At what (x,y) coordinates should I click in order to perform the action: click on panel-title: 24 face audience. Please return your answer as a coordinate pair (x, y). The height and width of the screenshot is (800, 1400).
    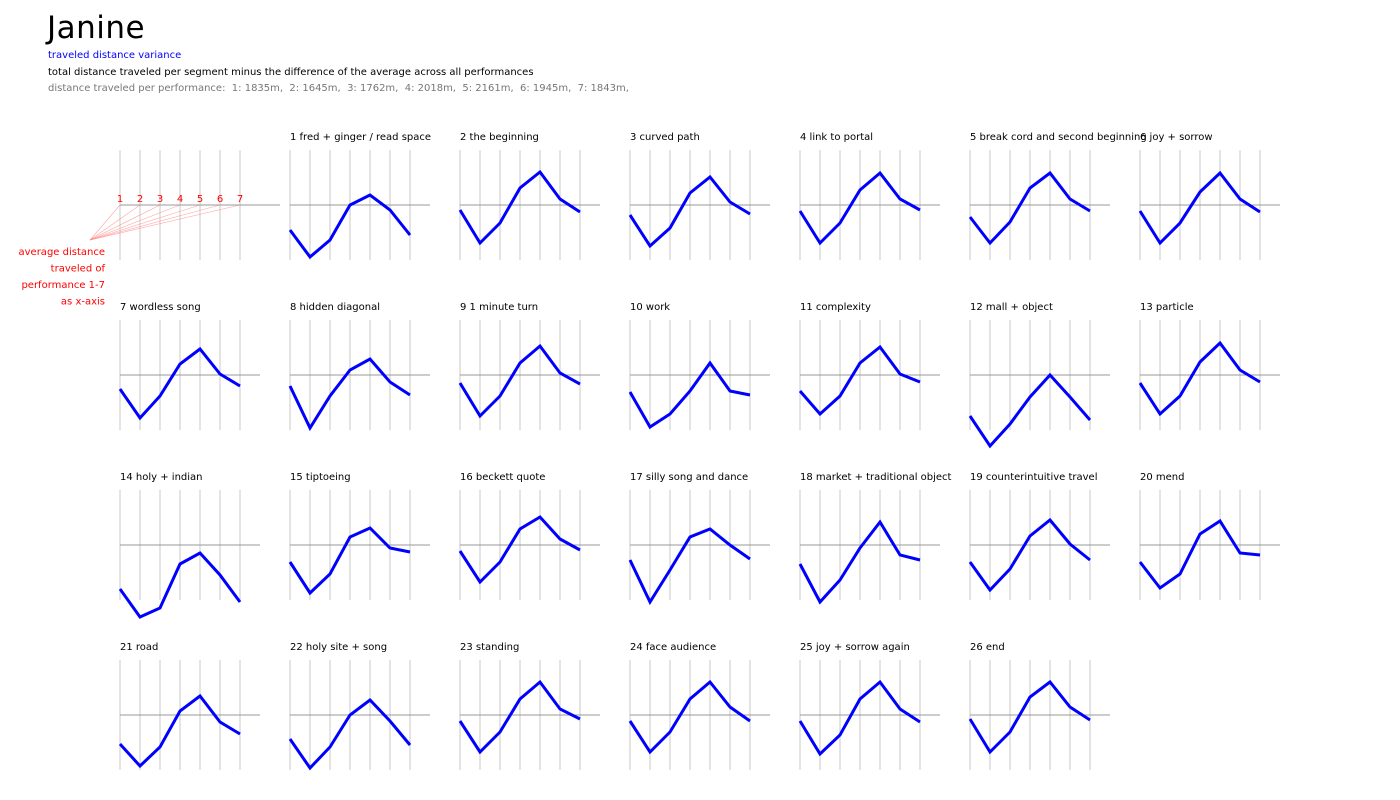
    Looking at the image, I should click on (673, 647).